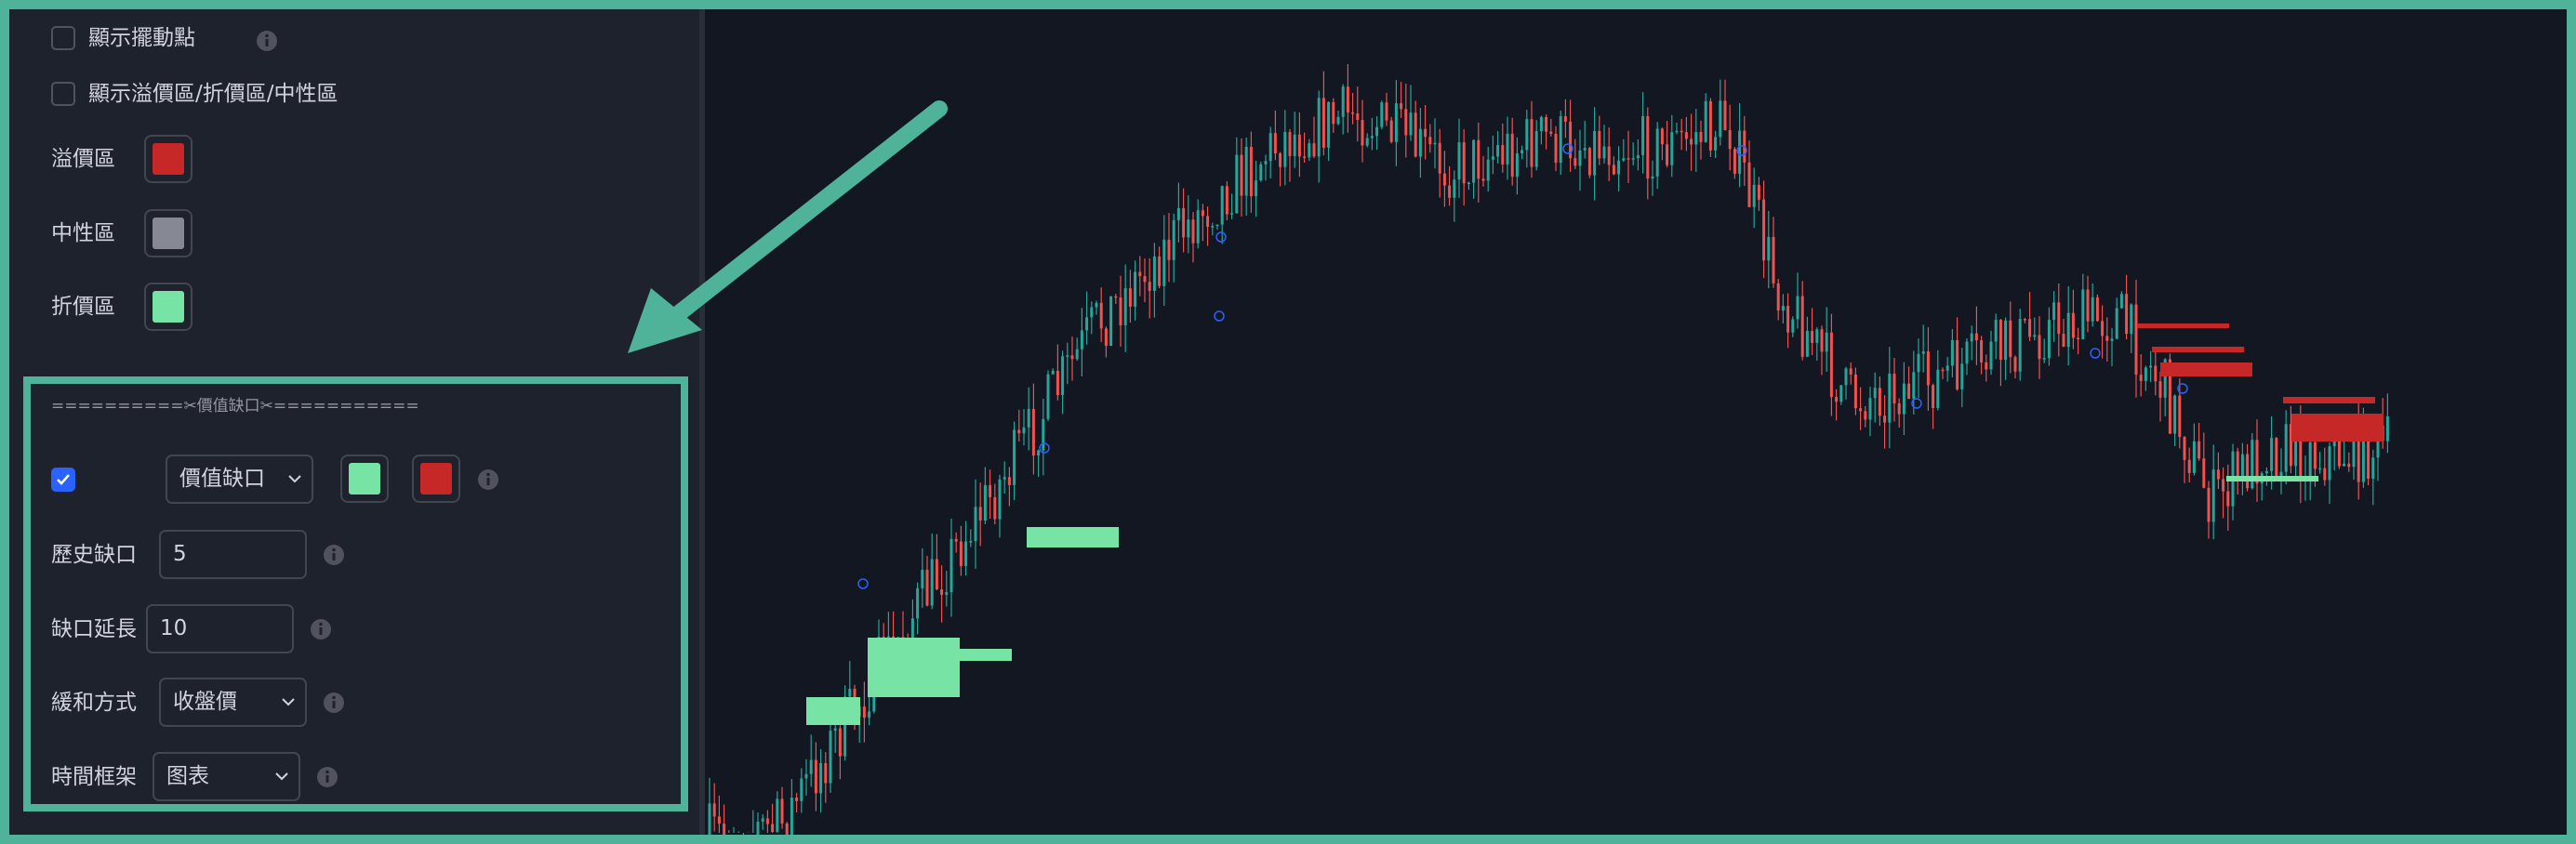 This screenshot has width=2576, height=844. I want to click on select: 收盤價, so click(233, 702).